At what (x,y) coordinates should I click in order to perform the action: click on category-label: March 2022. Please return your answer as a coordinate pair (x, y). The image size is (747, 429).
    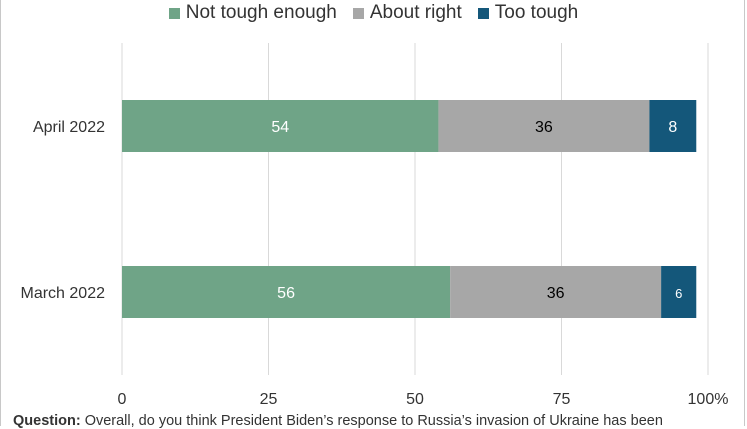
    Looking at the image, I should click on (63, 293).